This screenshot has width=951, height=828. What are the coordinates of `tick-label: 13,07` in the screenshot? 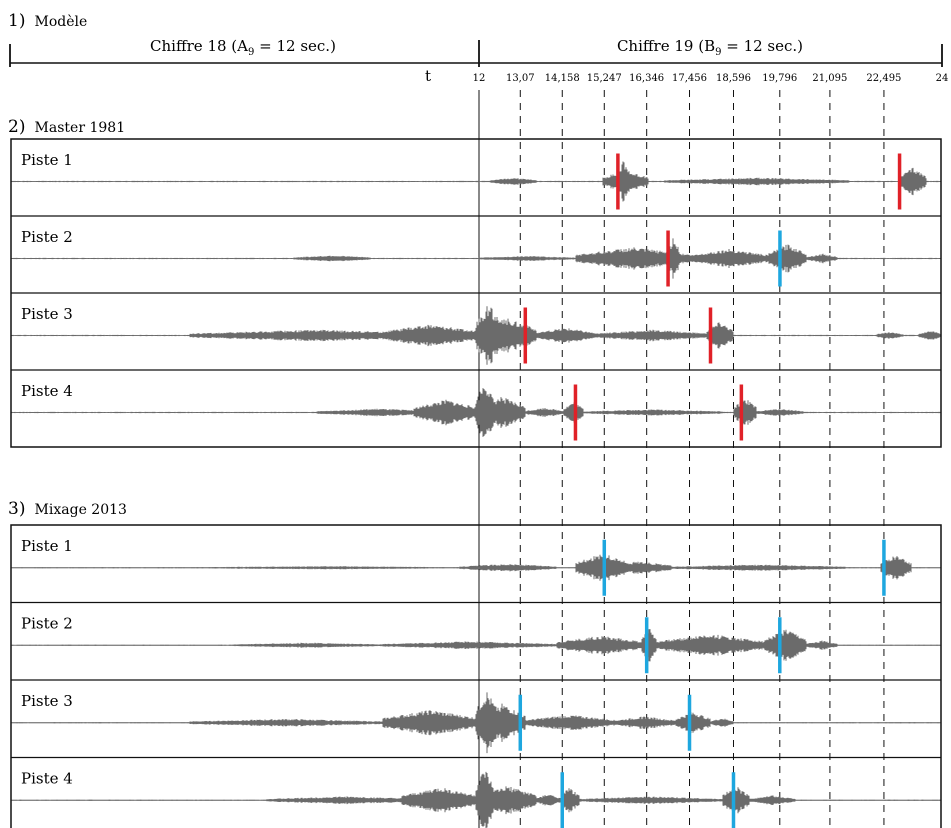 It's located at (520, 78).